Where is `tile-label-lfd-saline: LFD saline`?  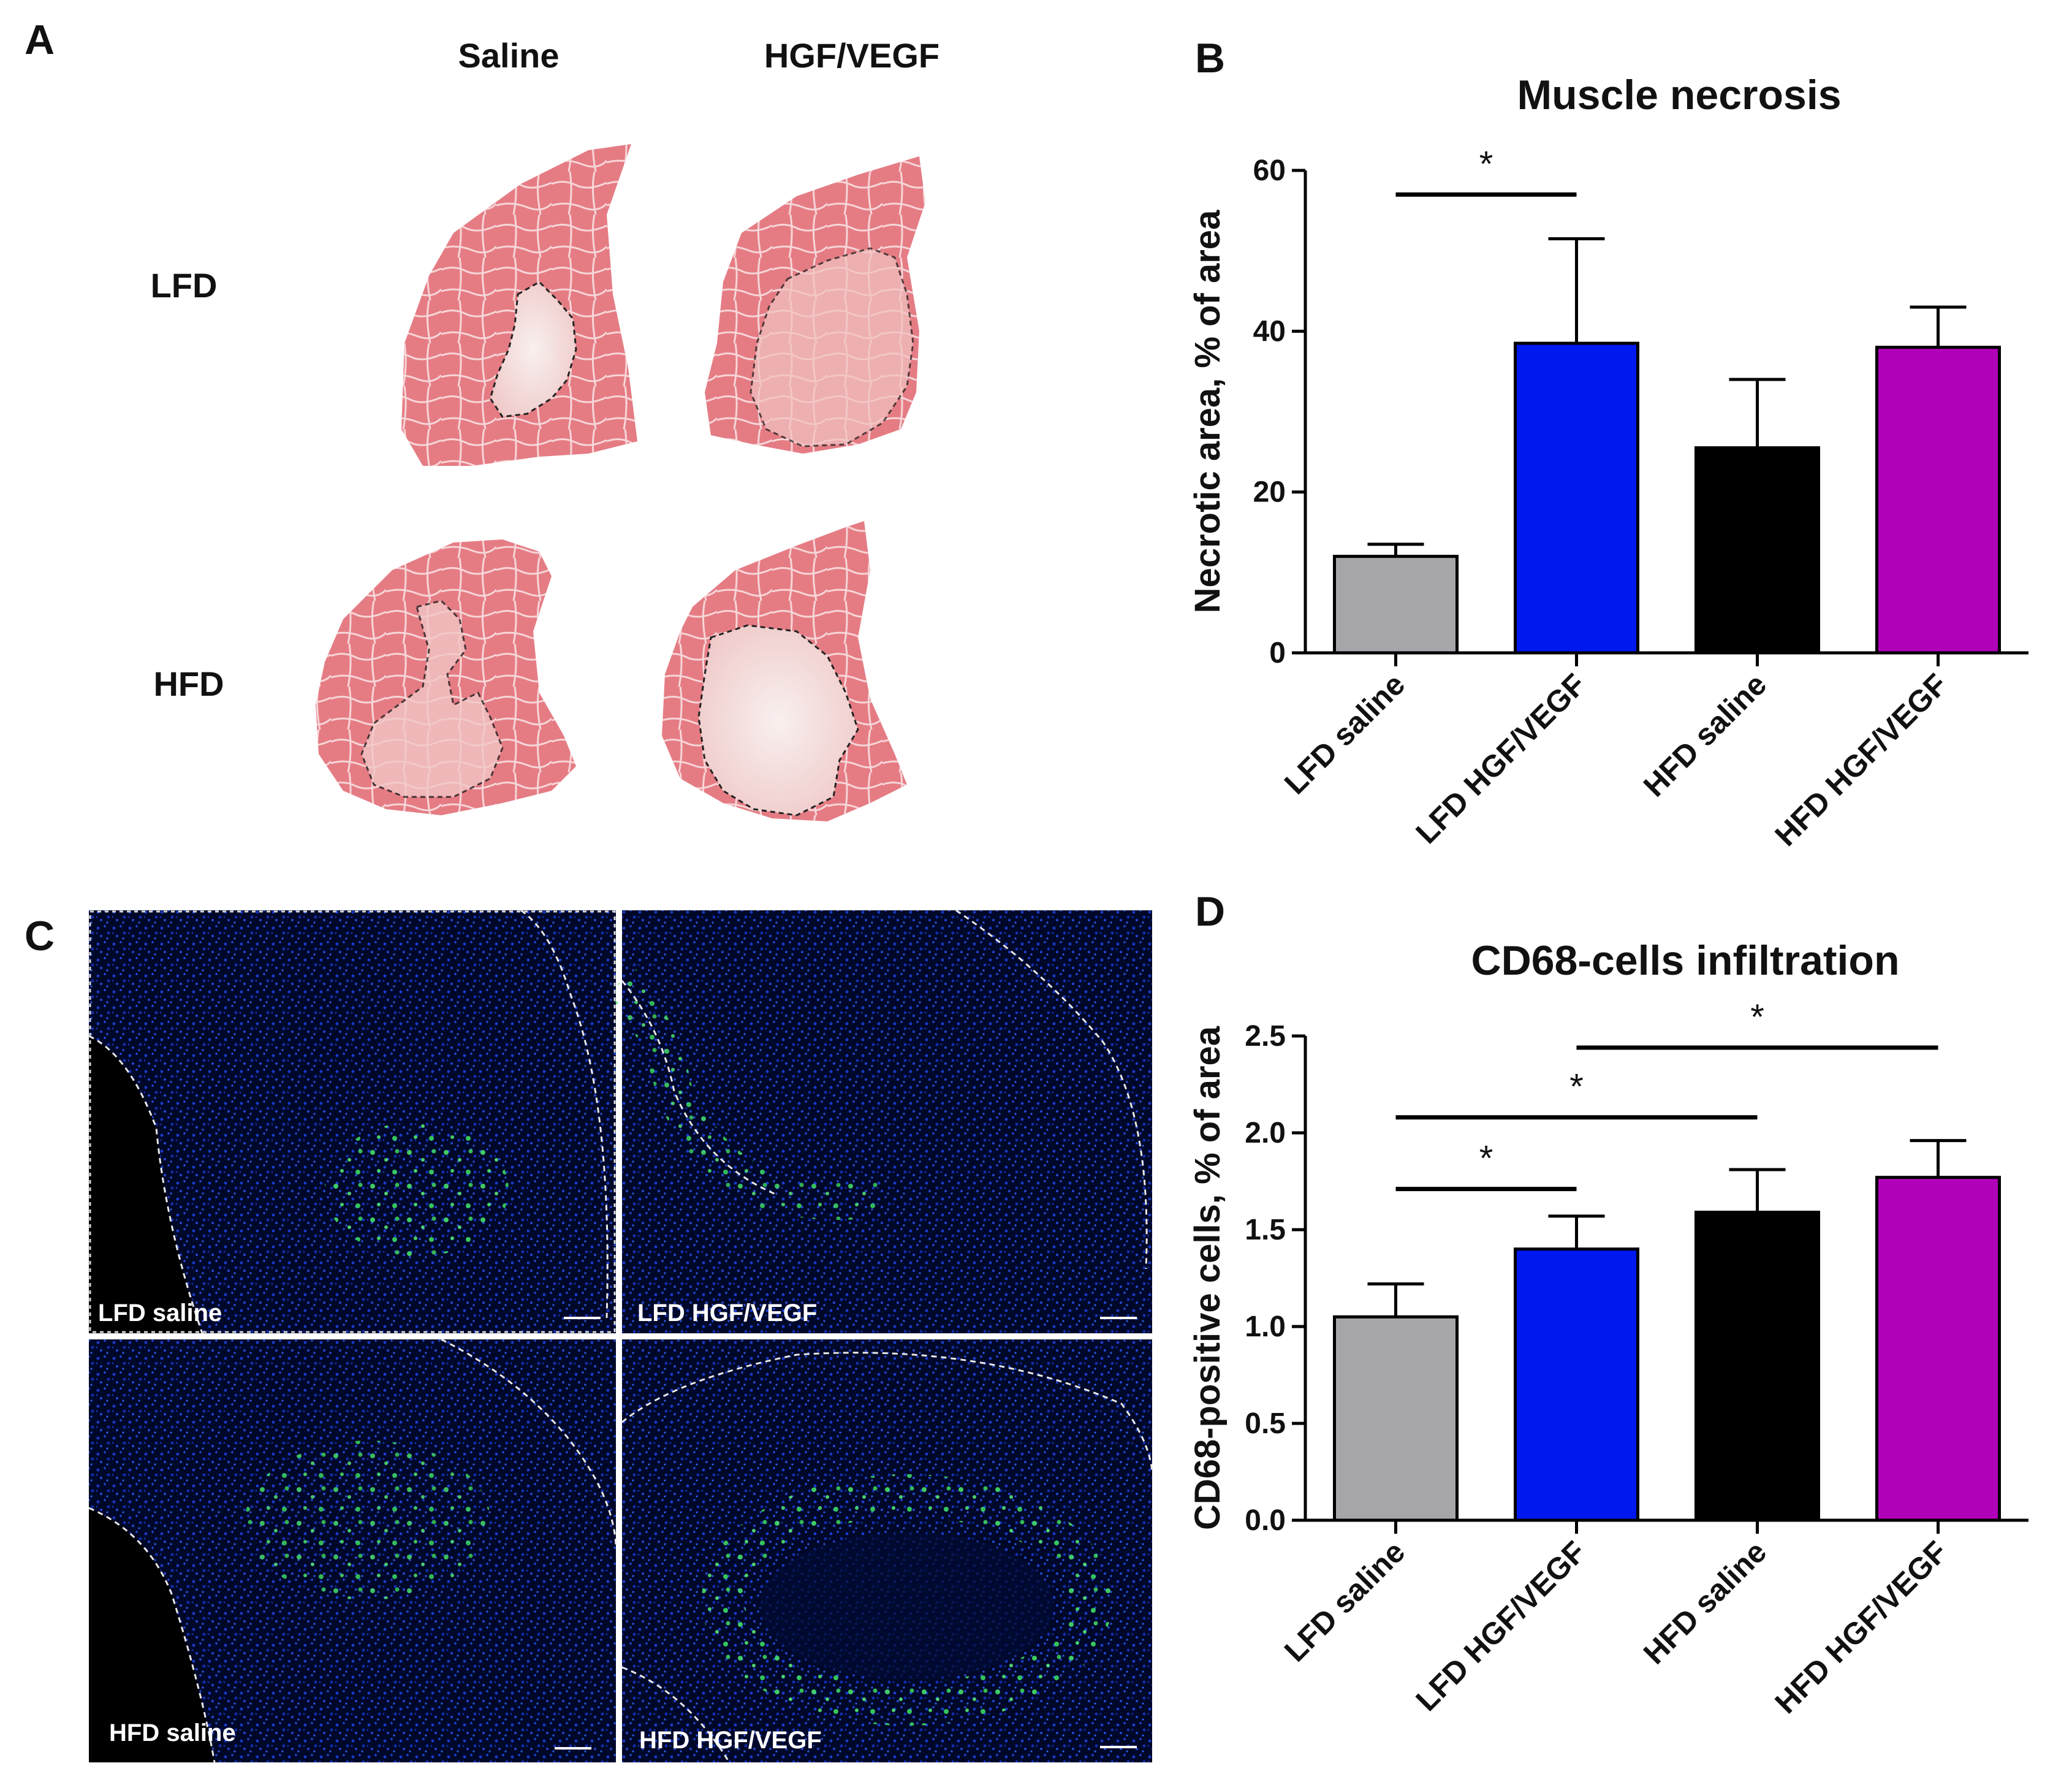 tile-label-lfd-saline: LFD saline is located at coordinates (160, 1313).